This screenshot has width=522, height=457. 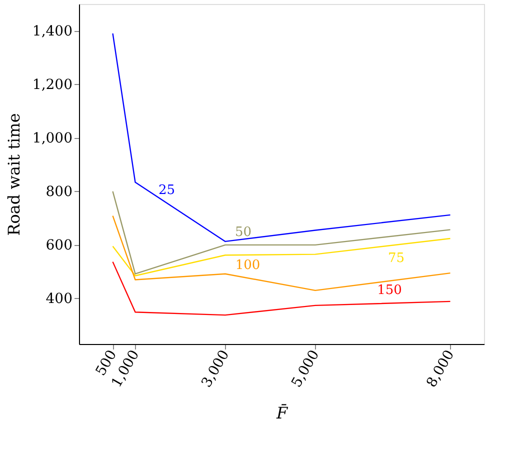 What do you see at coordinates (59, 298) in the screenshot?
I see `y-tick-label: 400` at bounding box center [59, 298].